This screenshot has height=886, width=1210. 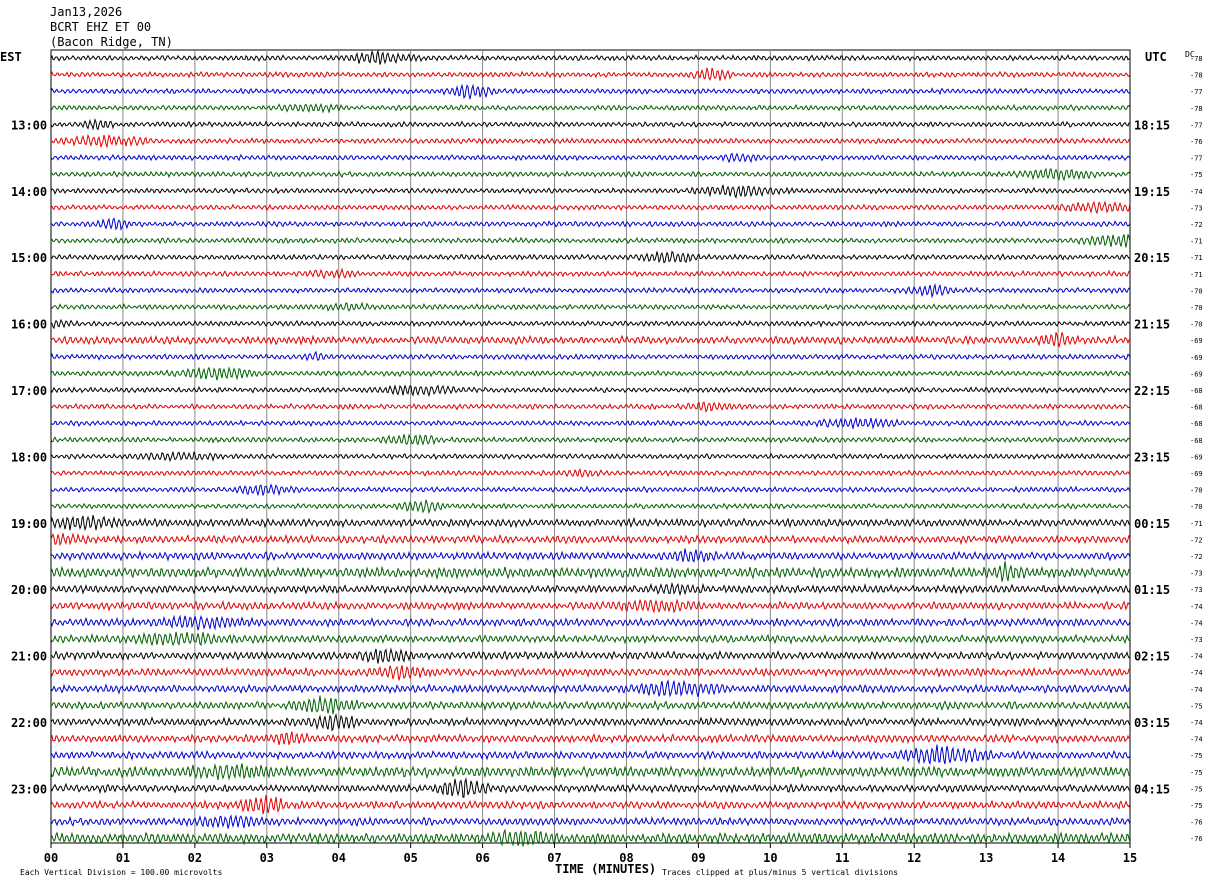 What do you see at coordinates (267, 858) in the screenshot?
I see `x-tick-label: 03` at bounding box center [267, 858].